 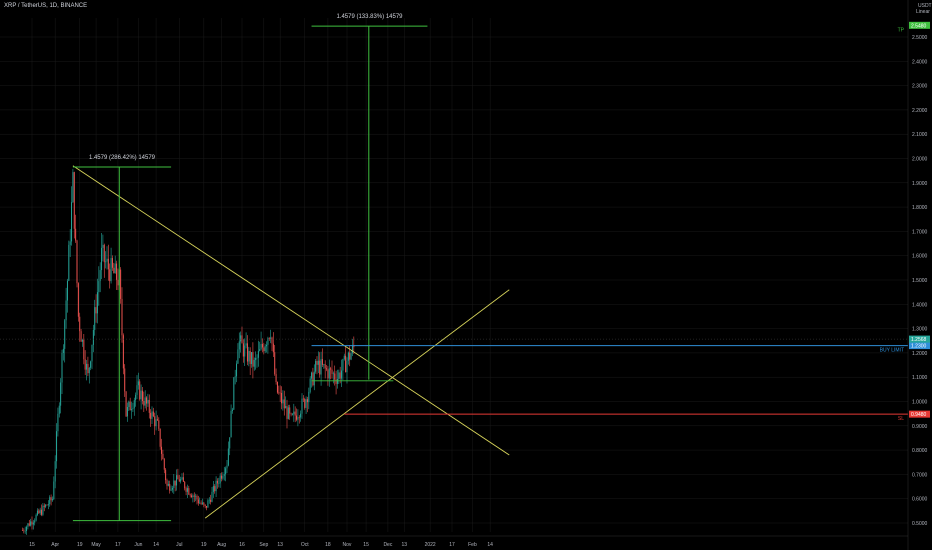 What do you see at coordinates (920, 232) in the screenshot?
I see `y-tick-label: 1.7000` at bounding box center [920, 232].